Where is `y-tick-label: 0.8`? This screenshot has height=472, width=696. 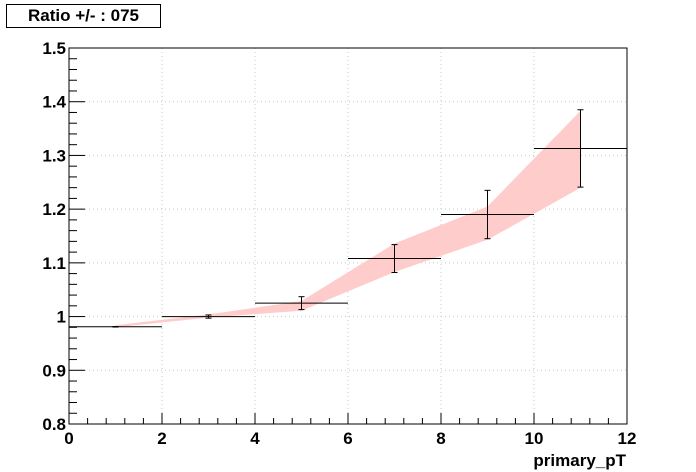
y-tick-label: 0.8 is located at coordinates (54, 424).